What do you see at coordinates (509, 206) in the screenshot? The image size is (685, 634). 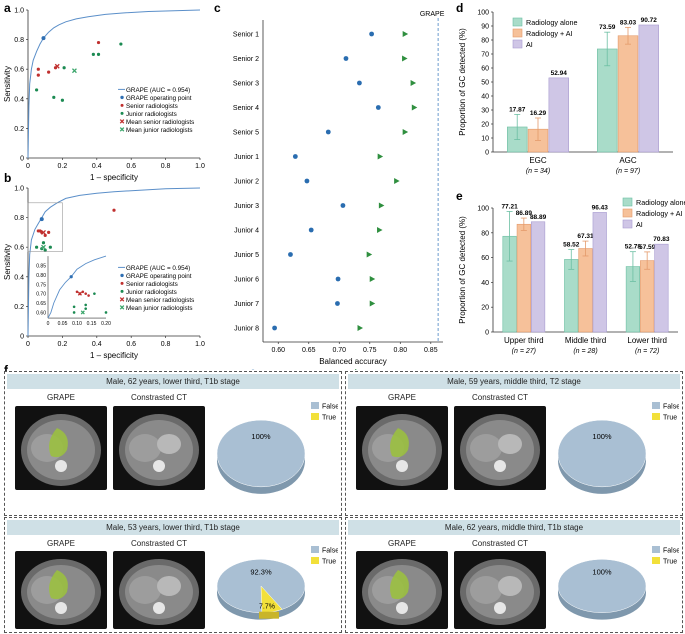 I see `data-label: 77.21` at bounding box center [509, 206].